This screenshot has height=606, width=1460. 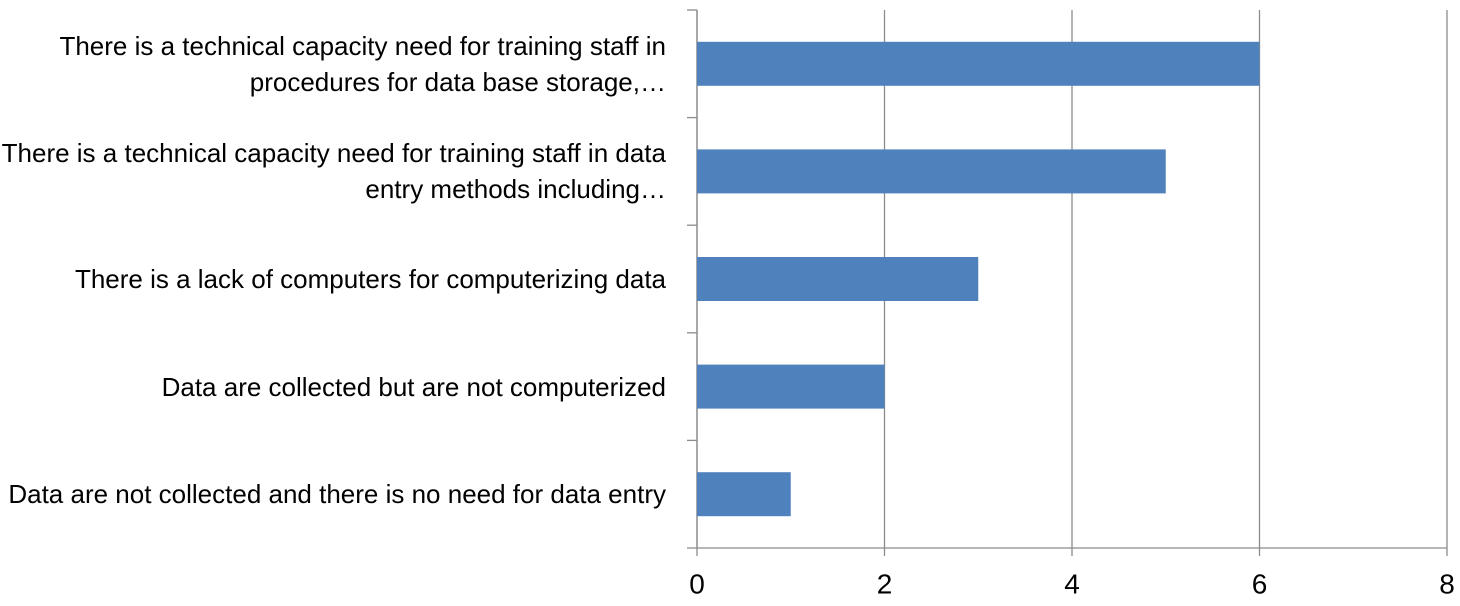 I want to click on x-tick-label: 8, so click(x=1447, y=583).